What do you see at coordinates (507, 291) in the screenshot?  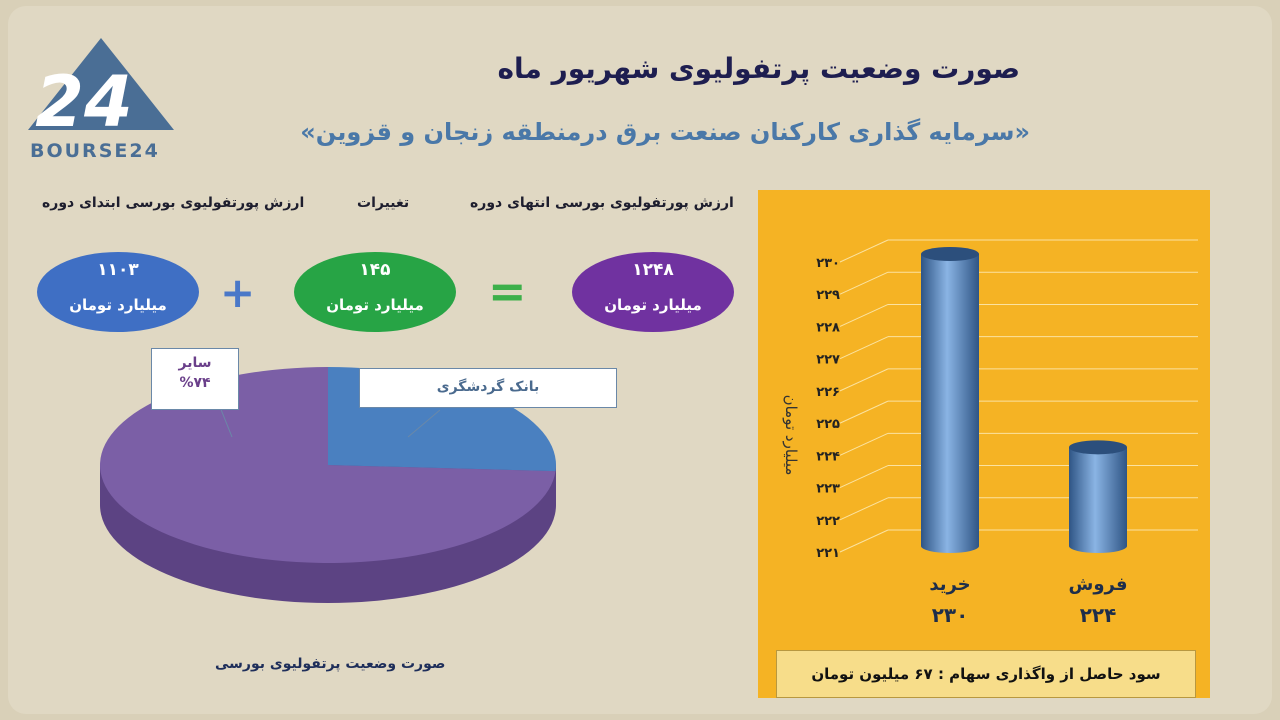 I see `equals-sign: =` at bounding box center [507, 291].